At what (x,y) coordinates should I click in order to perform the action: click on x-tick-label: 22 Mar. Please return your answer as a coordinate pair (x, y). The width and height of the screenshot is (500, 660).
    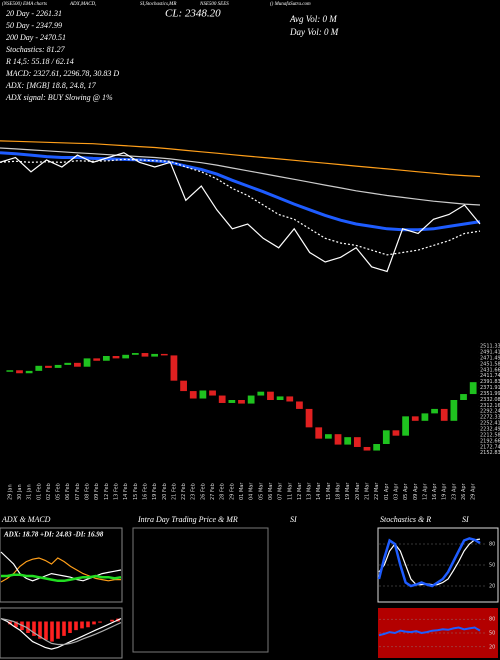
    Looking at the image, I should click on (377, 491).